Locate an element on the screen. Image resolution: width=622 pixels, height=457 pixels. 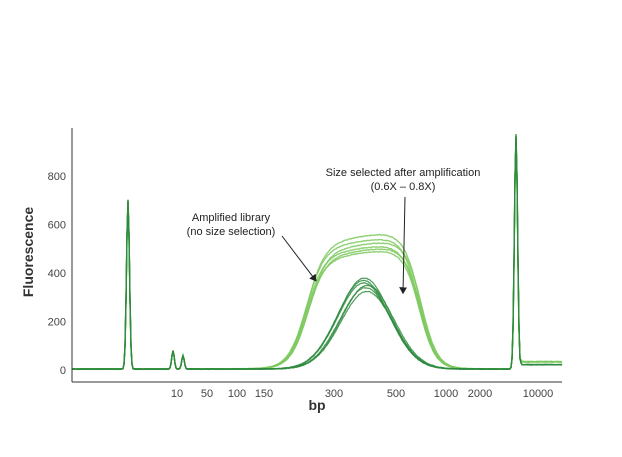
x-tick-label: 1000 is located at coordinates (446, 394).